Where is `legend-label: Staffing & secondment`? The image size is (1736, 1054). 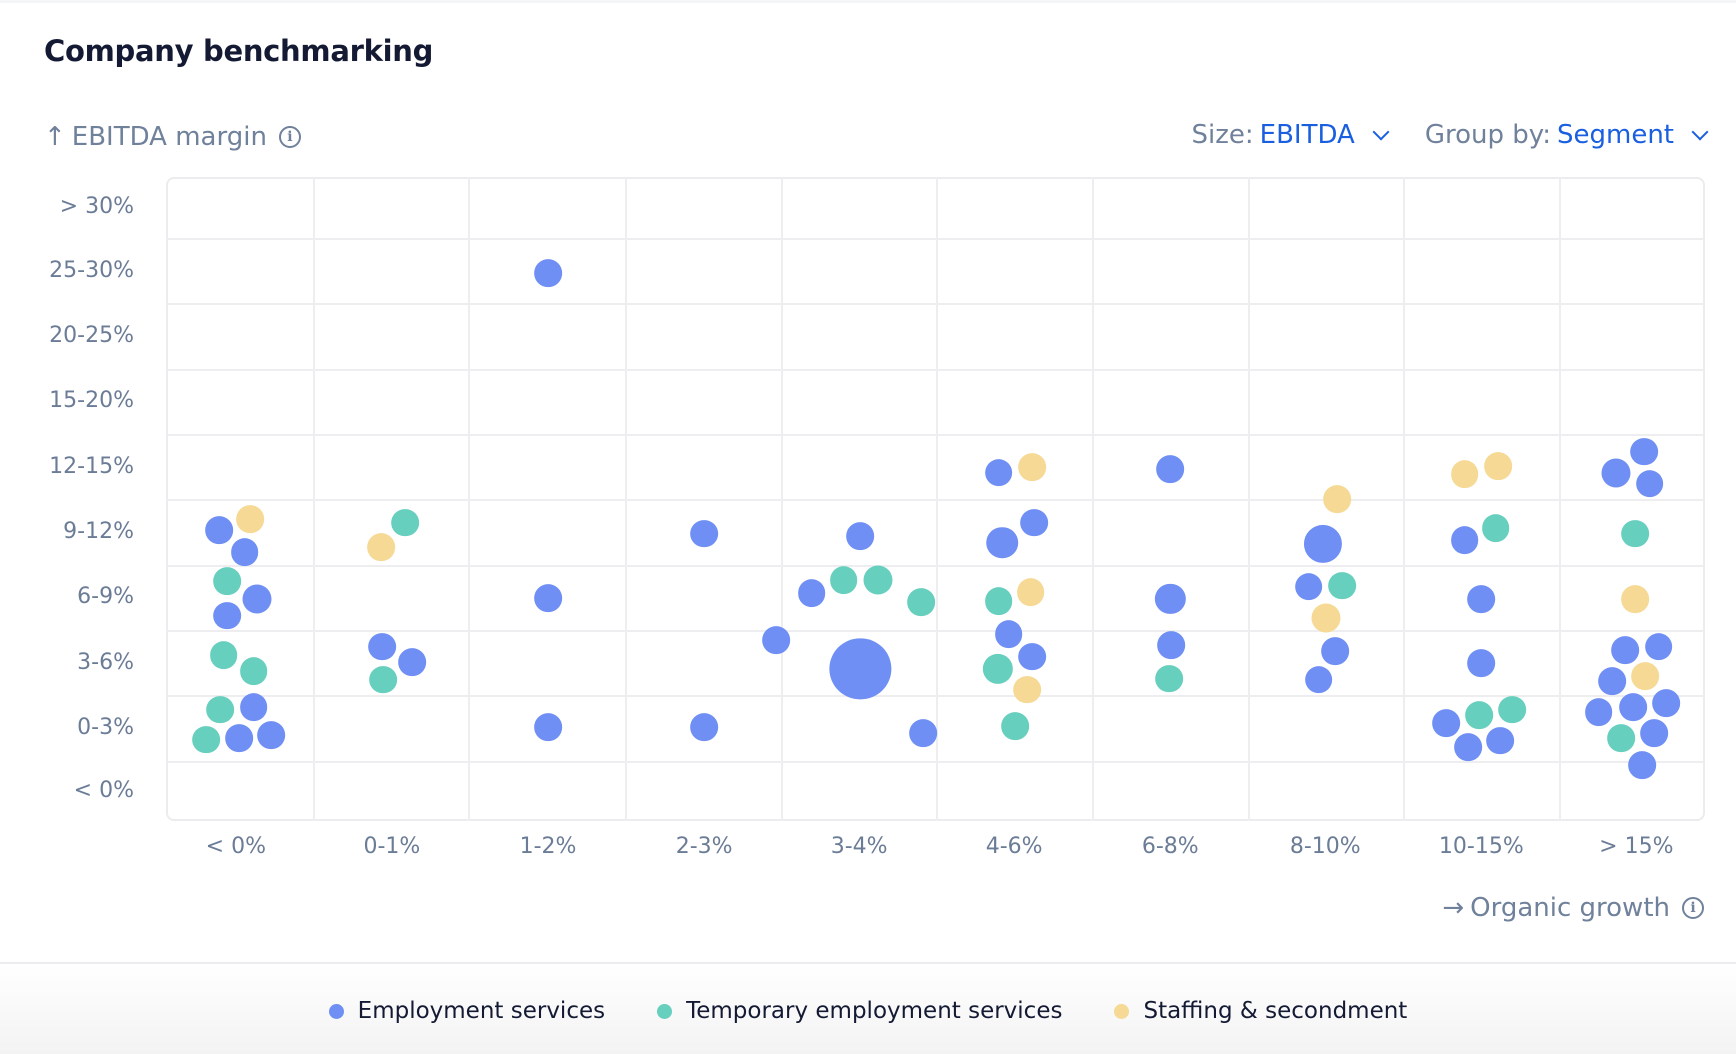
legend-label: Staffing & secondment is located at coordinates (1275, 1011).